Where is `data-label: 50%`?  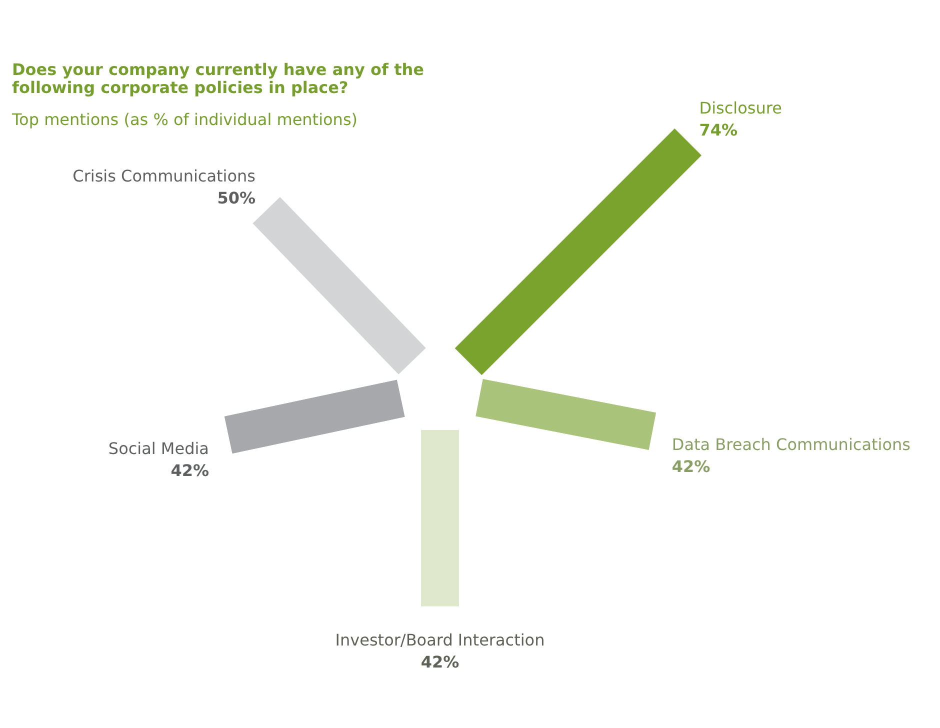 data-label: 50% is located at coordinates (236, 198).